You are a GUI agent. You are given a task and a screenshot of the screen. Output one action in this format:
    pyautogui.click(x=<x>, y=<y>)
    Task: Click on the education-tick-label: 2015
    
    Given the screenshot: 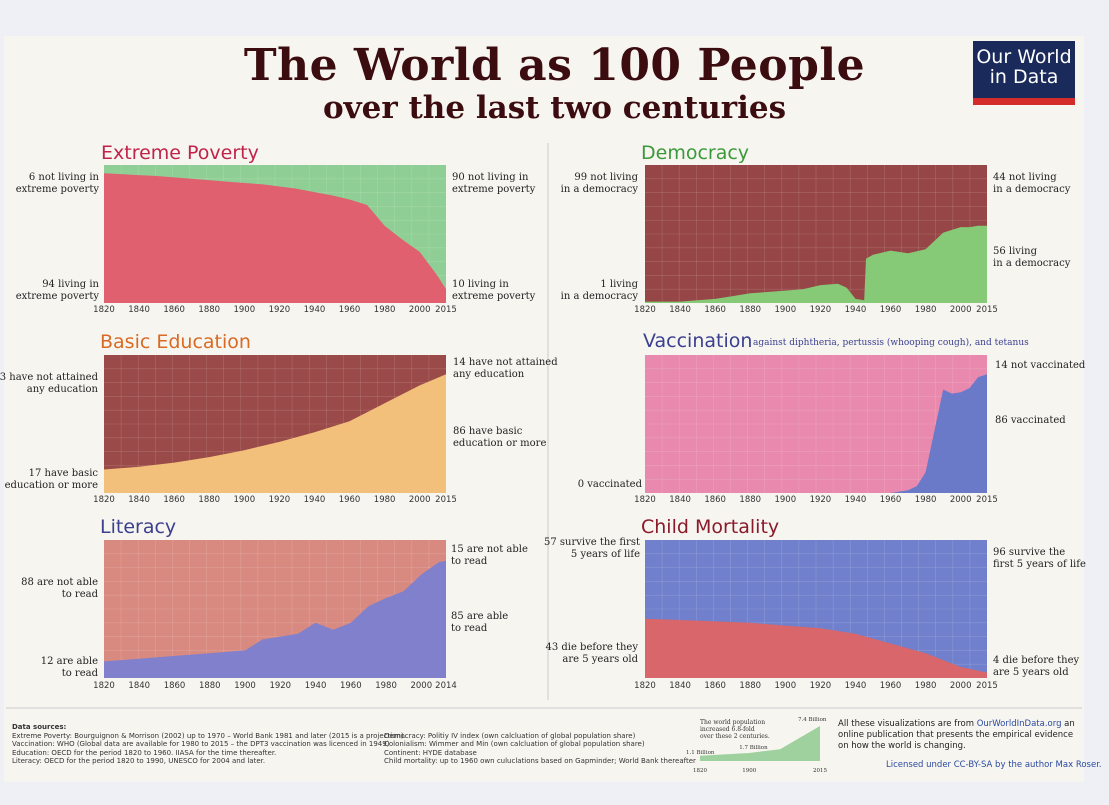 What is the action you would take?
    pyautogui.click(x=446, y=500)
    